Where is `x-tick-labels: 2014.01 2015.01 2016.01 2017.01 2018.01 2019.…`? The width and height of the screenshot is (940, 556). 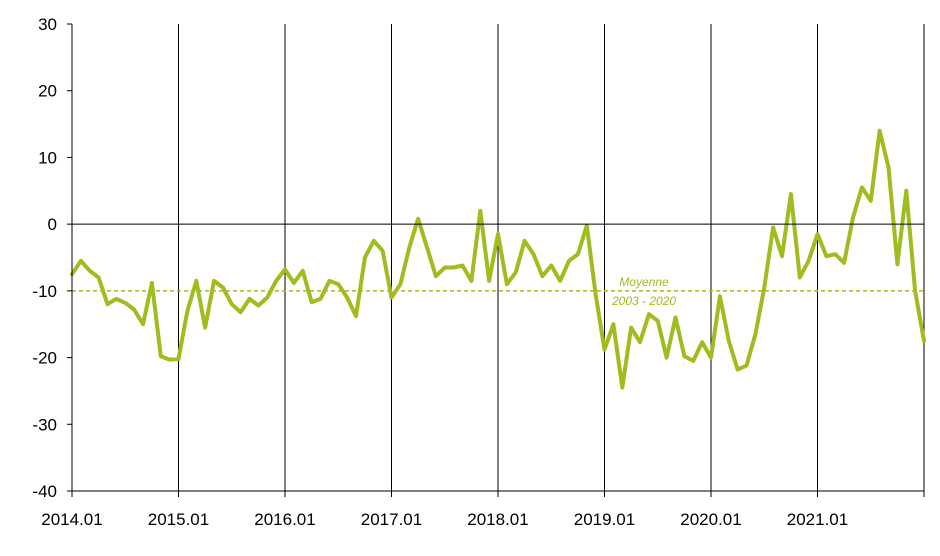
x-tick-labels: 2014.01 2015.01 2016.01 2017.01 2018.01 2019.… is located at coordinates (483, 510).